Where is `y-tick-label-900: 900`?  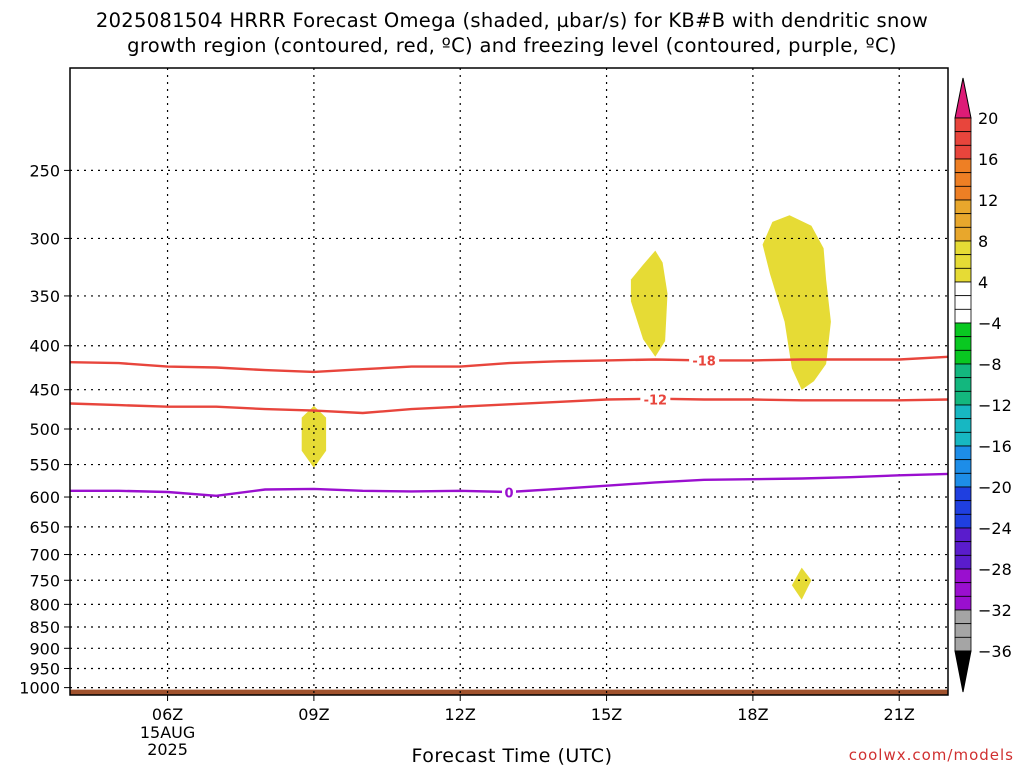 y-tick-label-900: 900 is located at coordinates (44, 648).